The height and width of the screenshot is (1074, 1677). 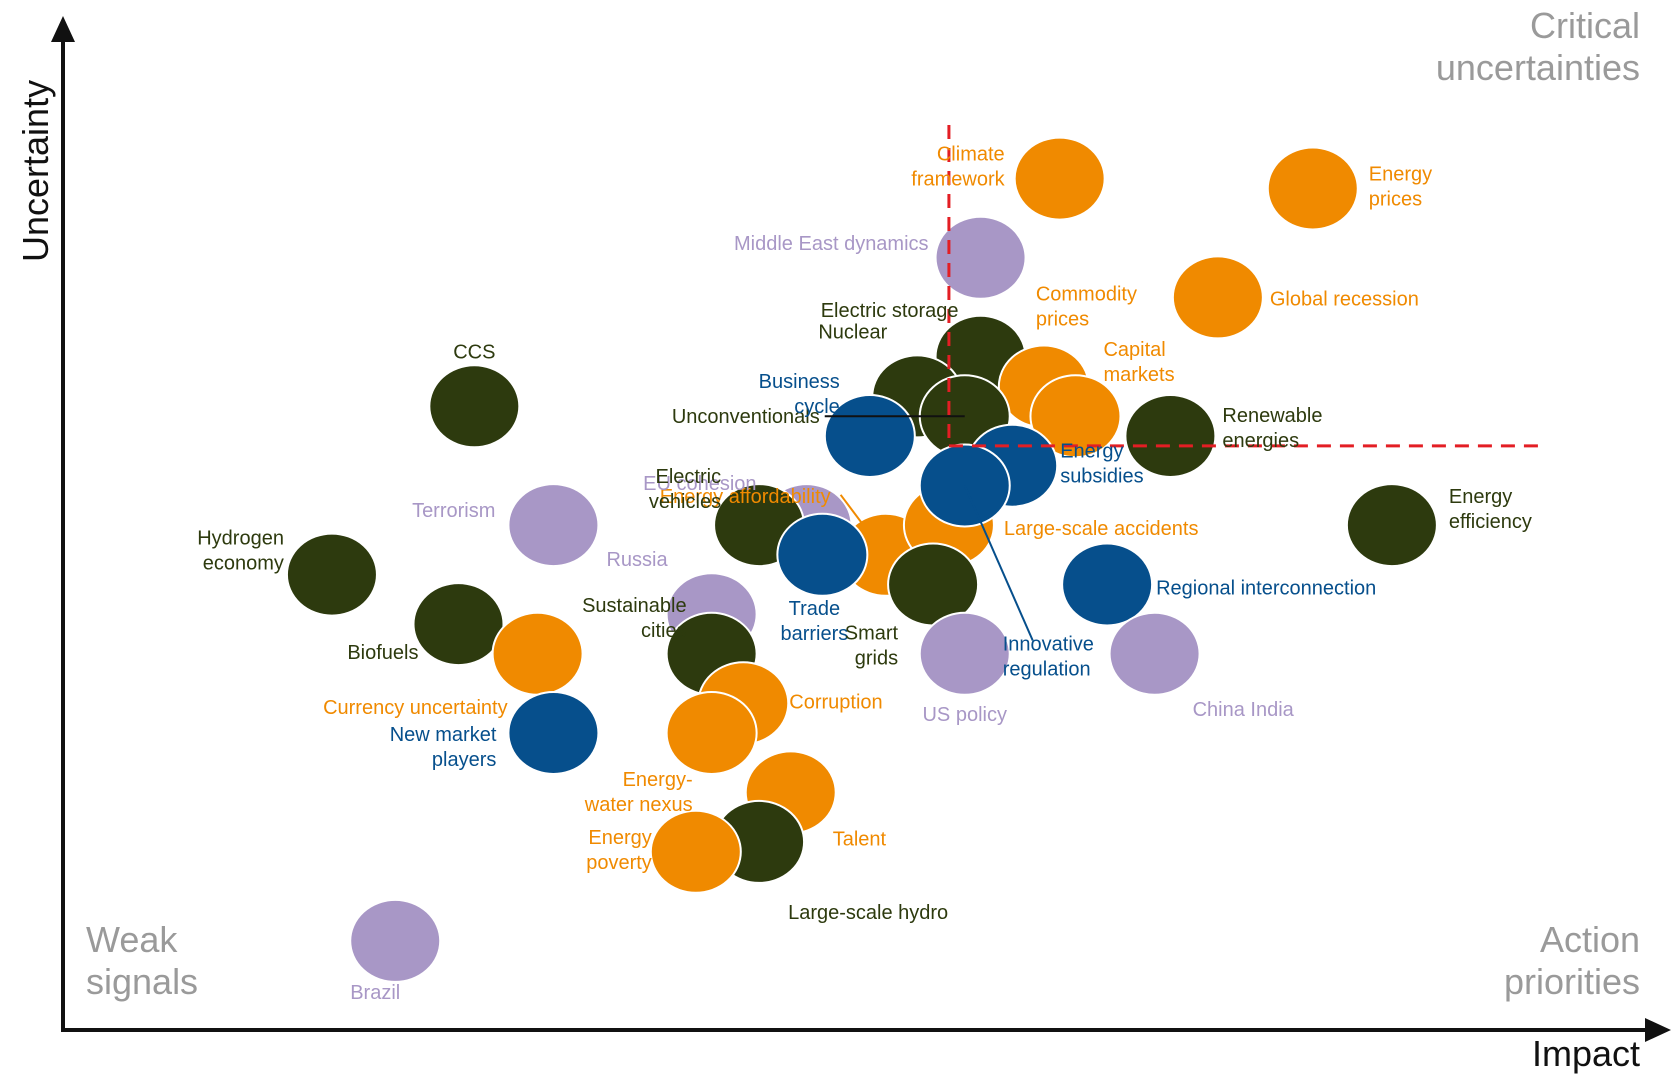 I want to click on x-axis-title: Impact, so click(x=1586, y=1053).